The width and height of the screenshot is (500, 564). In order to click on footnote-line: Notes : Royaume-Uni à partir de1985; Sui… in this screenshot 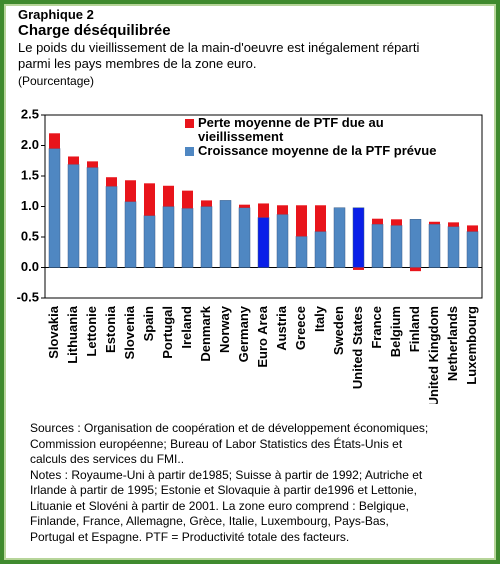, I will do `click(226, 474)`.